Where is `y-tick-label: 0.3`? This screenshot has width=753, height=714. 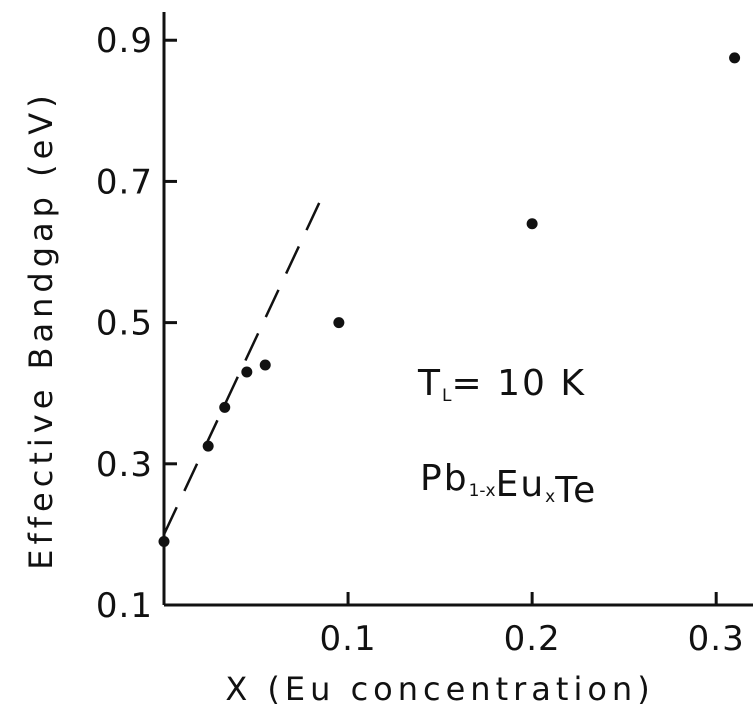
y-tick-label: 0.3 is located at coordinates (124, 465).